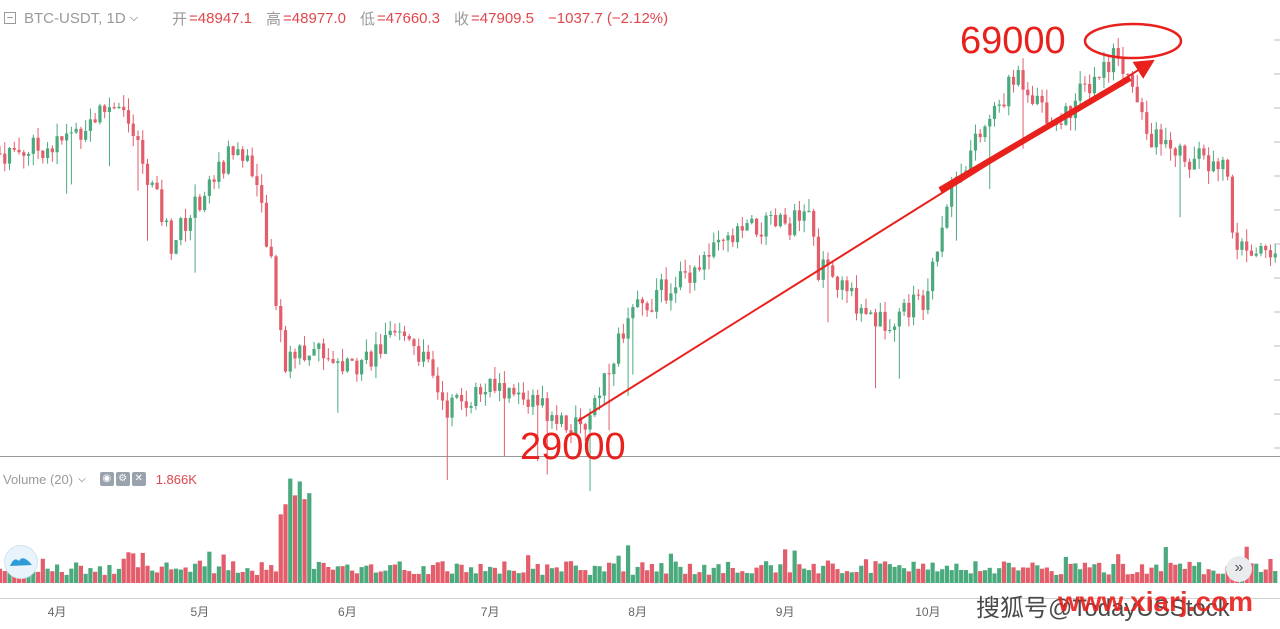 This screenshot has width=1280, height=629. I want to click on collapse-icon: −, so click(10, 18).